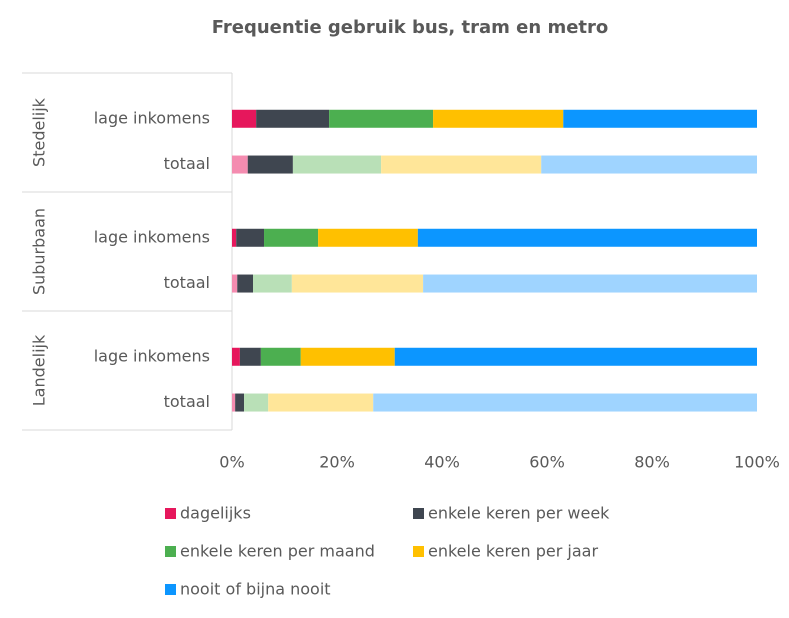 The image size is (789, 618). Describe the element at coordinates (547, 462) in the screenshot. I see `x-tick-label: 60%` at that location.